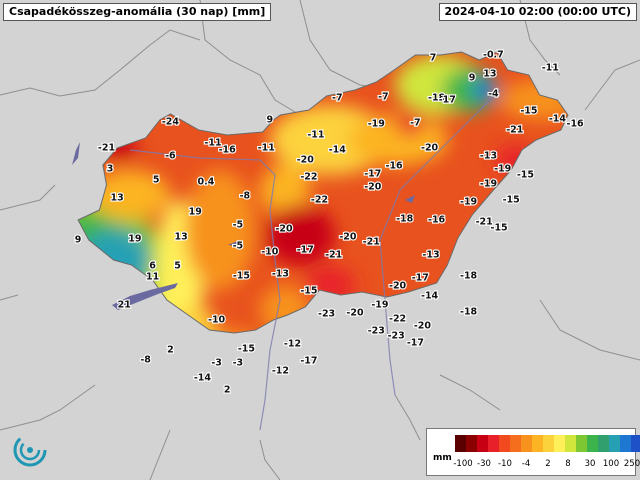 Image resolution: width=640 pixels, height=480 pixels. Describe the element at coordinates (493, 55) in the screenshot. I see `station-value-label: -0.7` at that location.